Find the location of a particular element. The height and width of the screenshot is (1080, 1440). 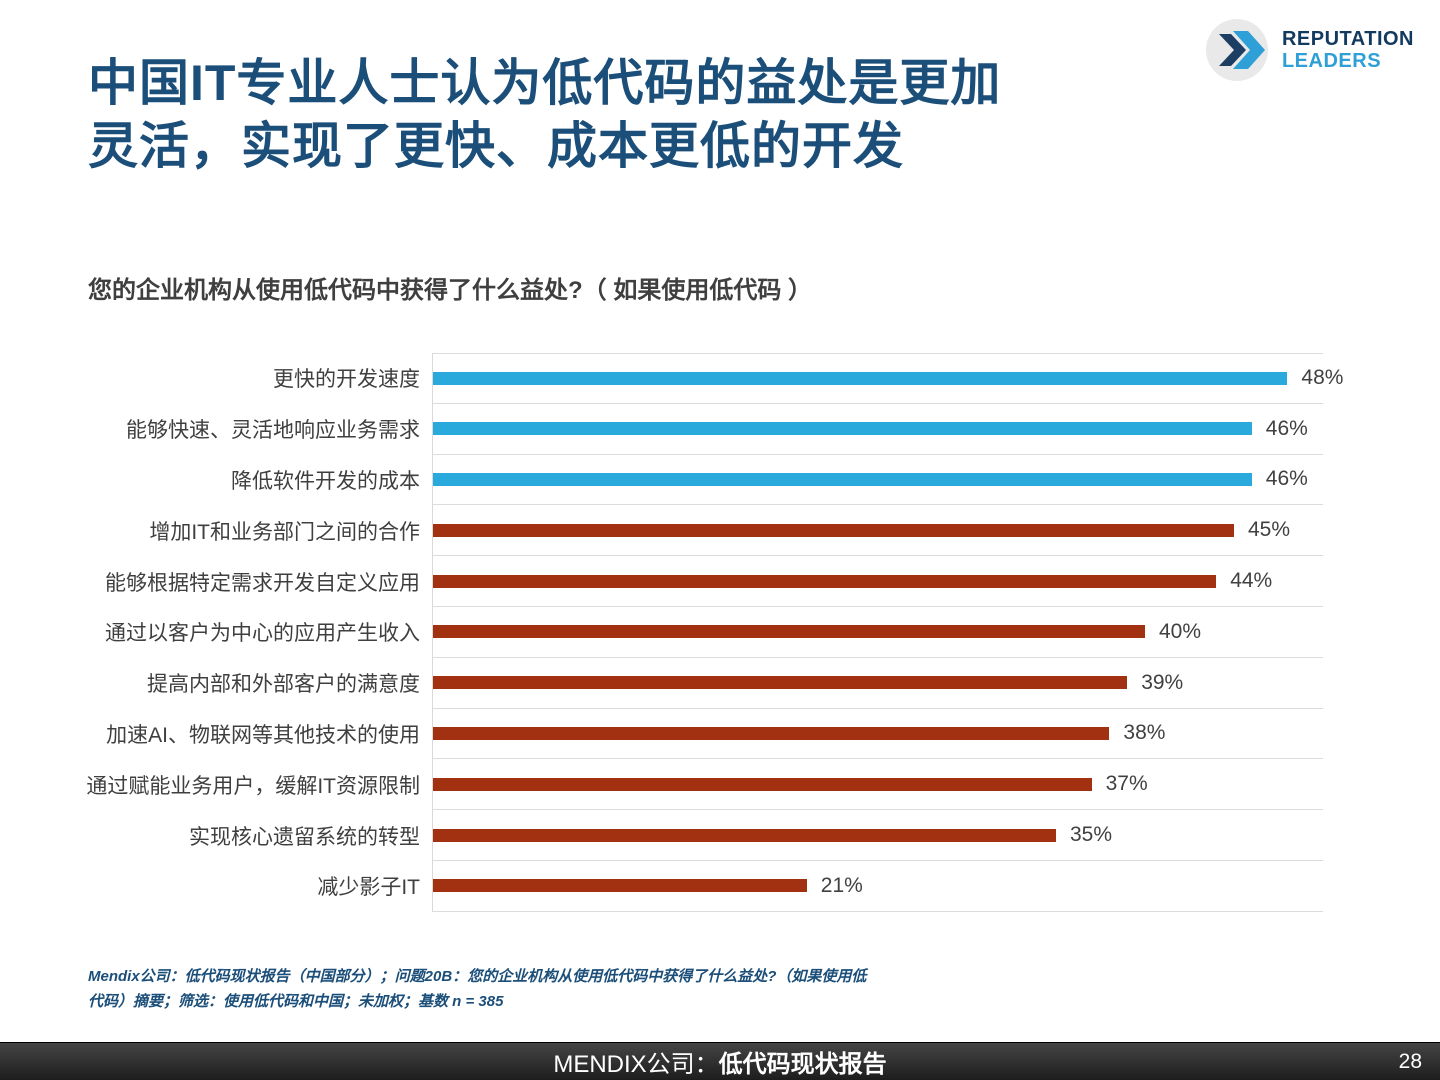

footer-bar: MENDIX公司：低代码现状报告 28 is located at coordinates (720, 1061).